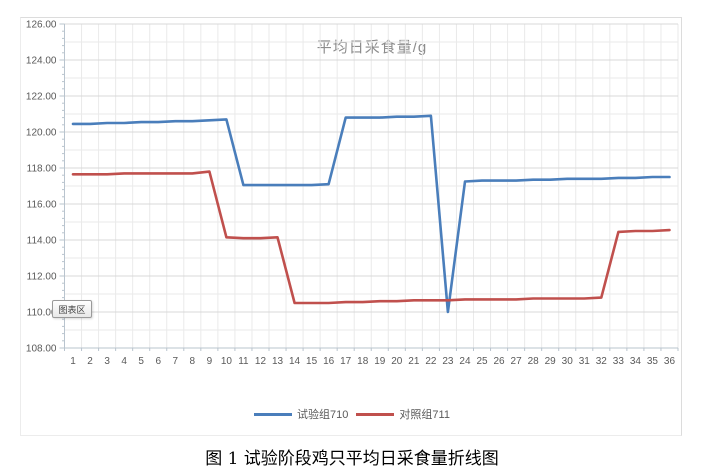 The image size is (704, 475). What do you see at coordinates (243, 361) in the screenshot?
I see `x-axis-label: 11` at bounding box center [243, 361].